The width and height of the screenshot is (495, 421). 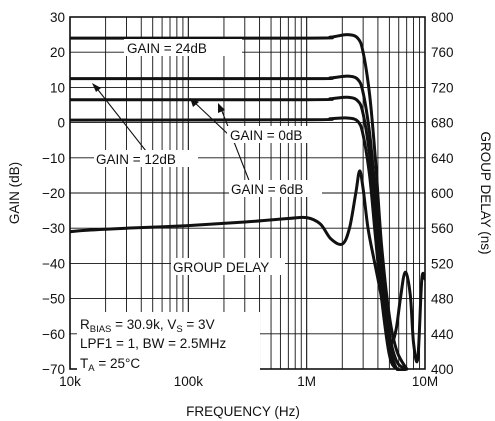 I want to click on label-gain-12db: GAIN = 12dB, so click(x=136, y=159).